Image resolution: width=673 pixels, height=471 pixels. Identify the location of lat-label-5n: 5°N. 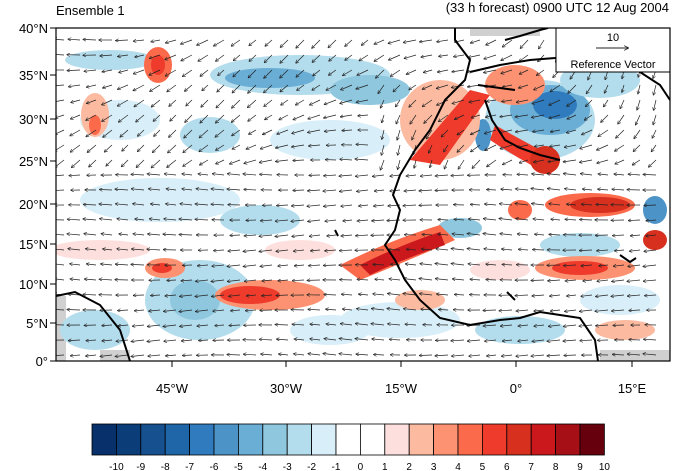
(37, 323).